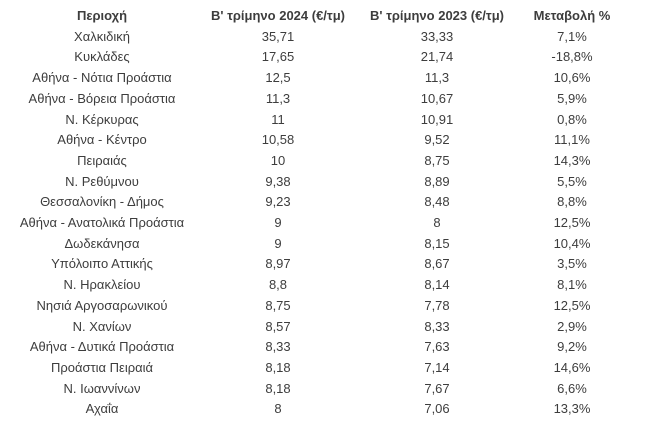 The height and width of the screenshot is (432, 650). Describe the element at coordinates (437, 264) in the screenshot. I see `value-2023-cell: 8,67` at that location.